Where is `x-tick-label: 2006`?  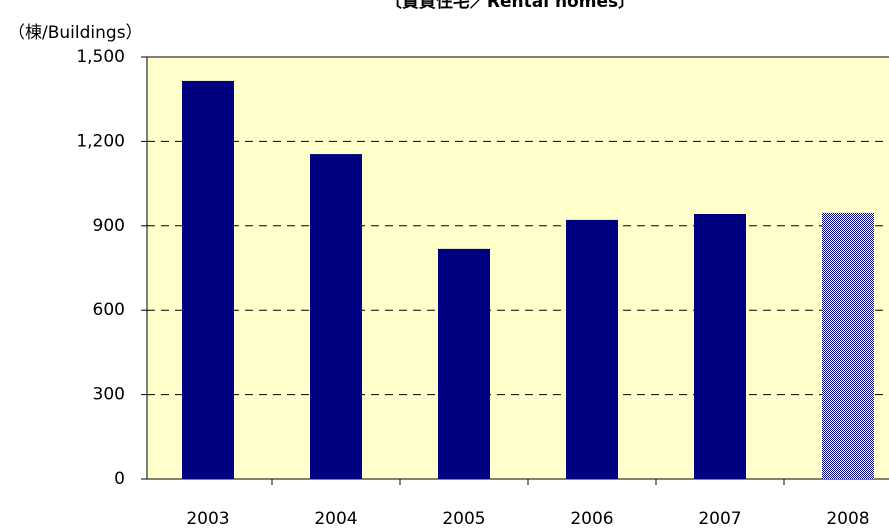 x-tick-label: 2006 is located at coordinates (591, 519).